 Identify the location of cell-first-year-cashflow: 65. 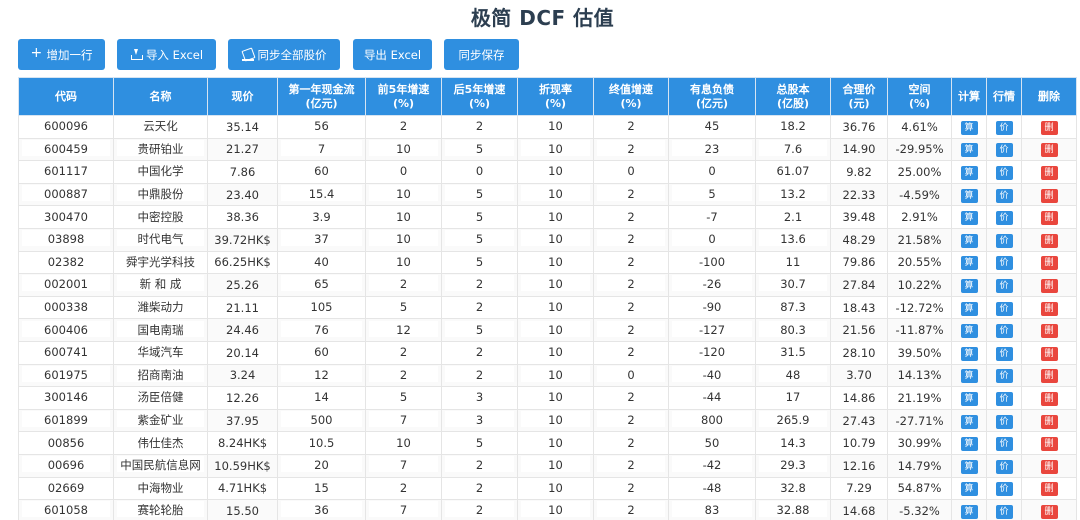
(321, 285).